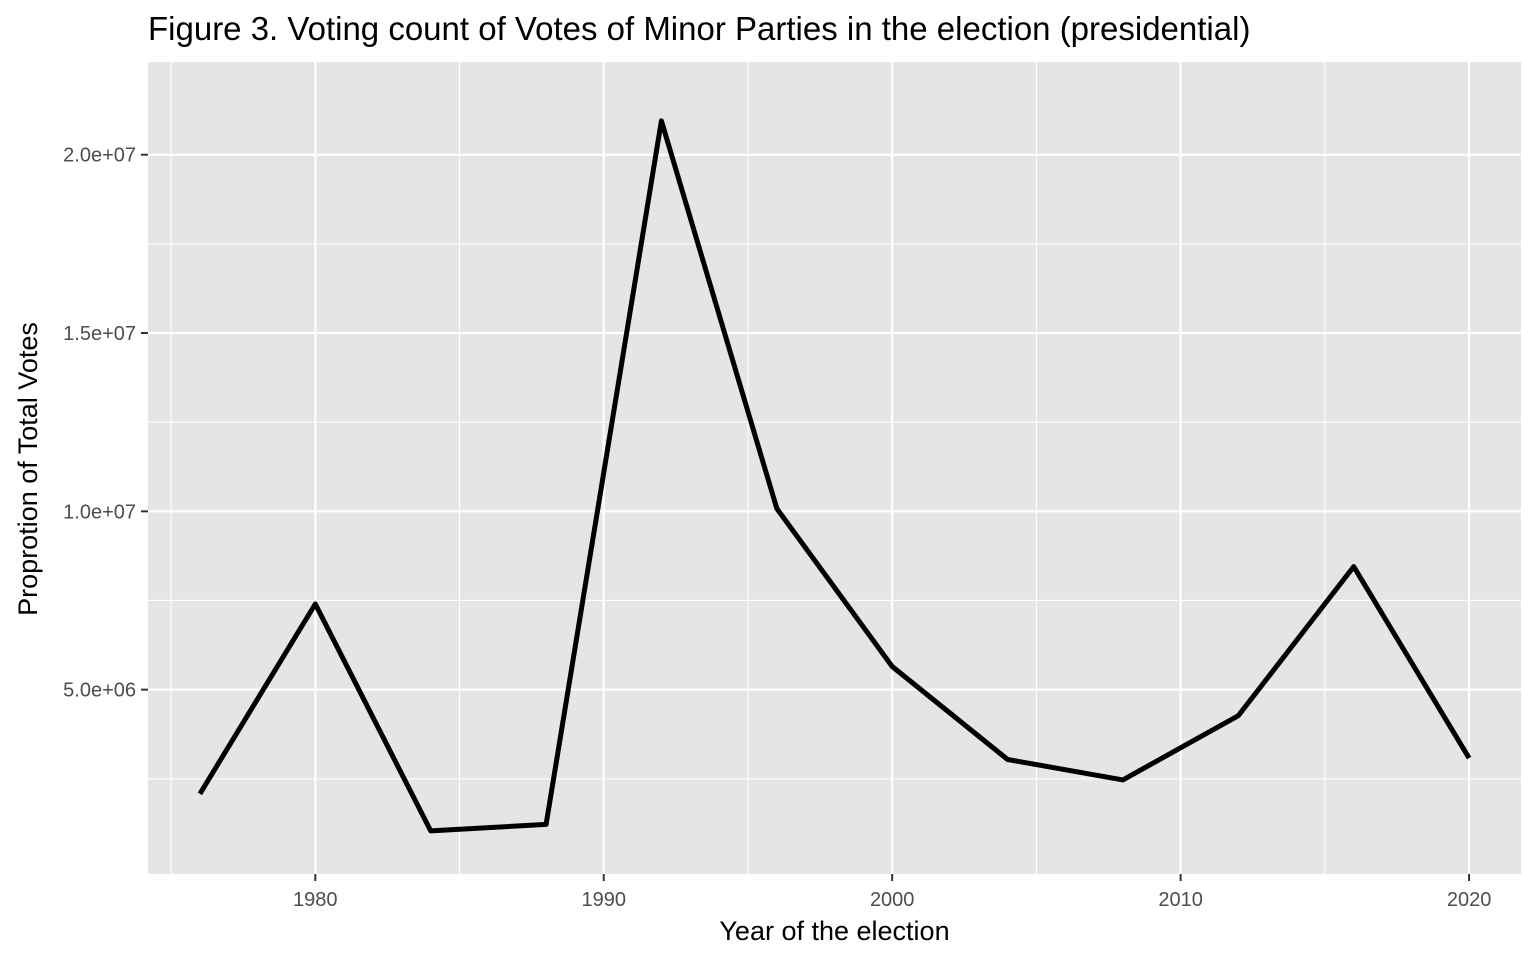 Image resolution: width=1536 pixels, height=960 pixels. Describe the element at coordinates (99, 334) in the screenshot. I see `y-tick-label: 1.5e+07` at that location.